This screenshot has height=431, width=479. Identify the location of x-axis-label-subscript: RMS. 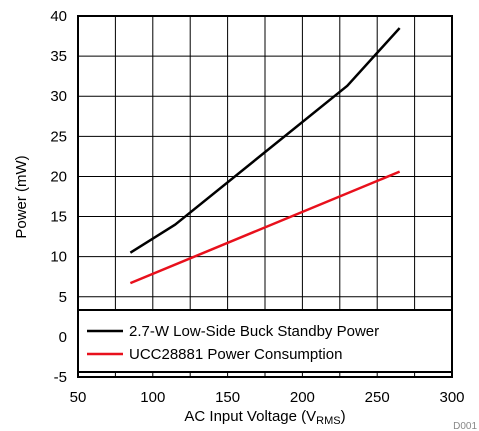
(328, 421).